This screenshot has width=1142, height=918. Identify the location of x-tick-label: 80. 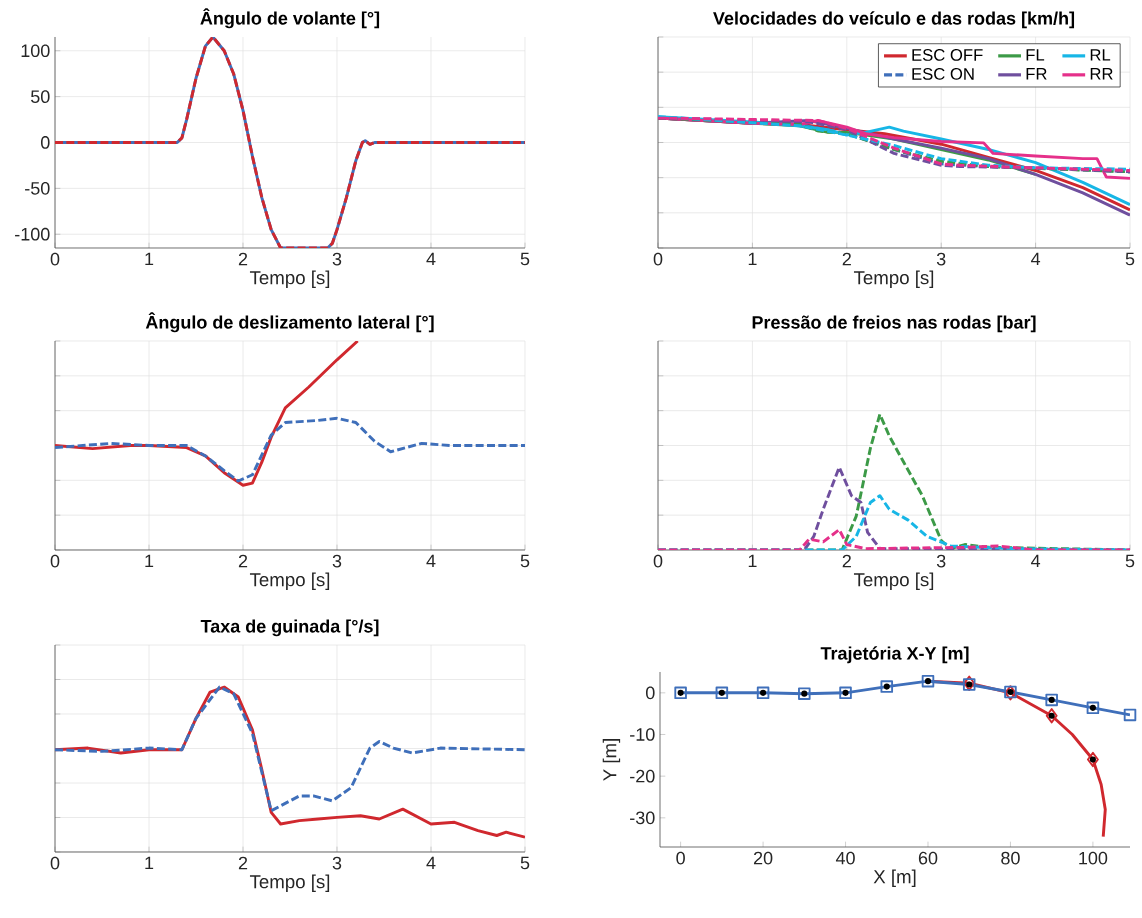
(1010, 858).